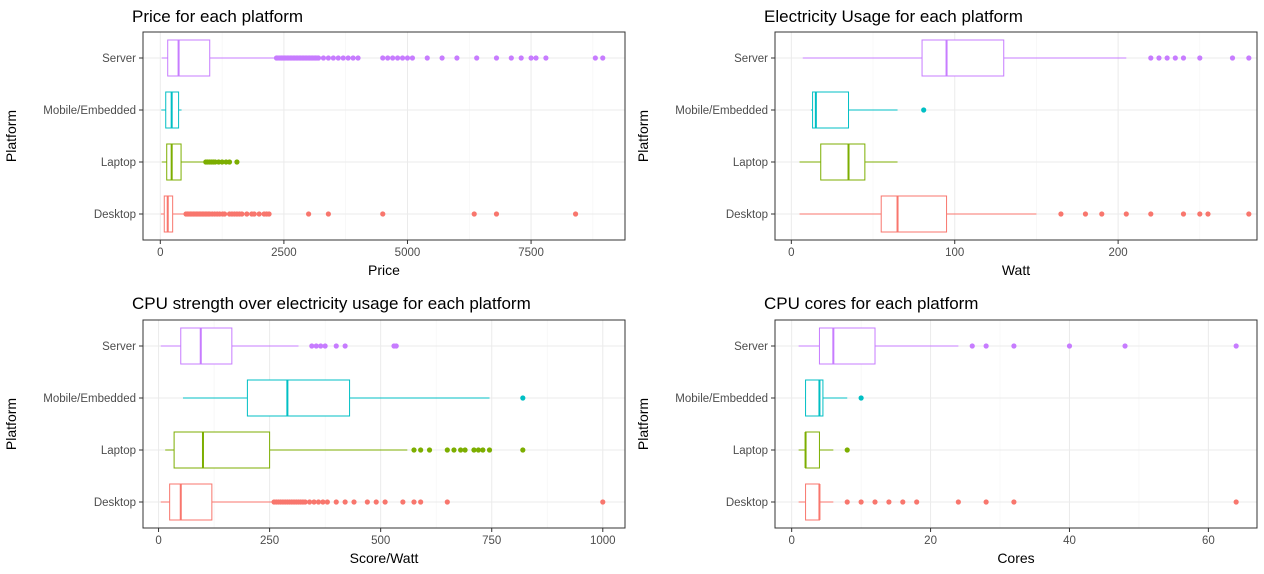 The image size is (1264, 574). I want to click on x-axis-title: Cores, so click(1015, 558).